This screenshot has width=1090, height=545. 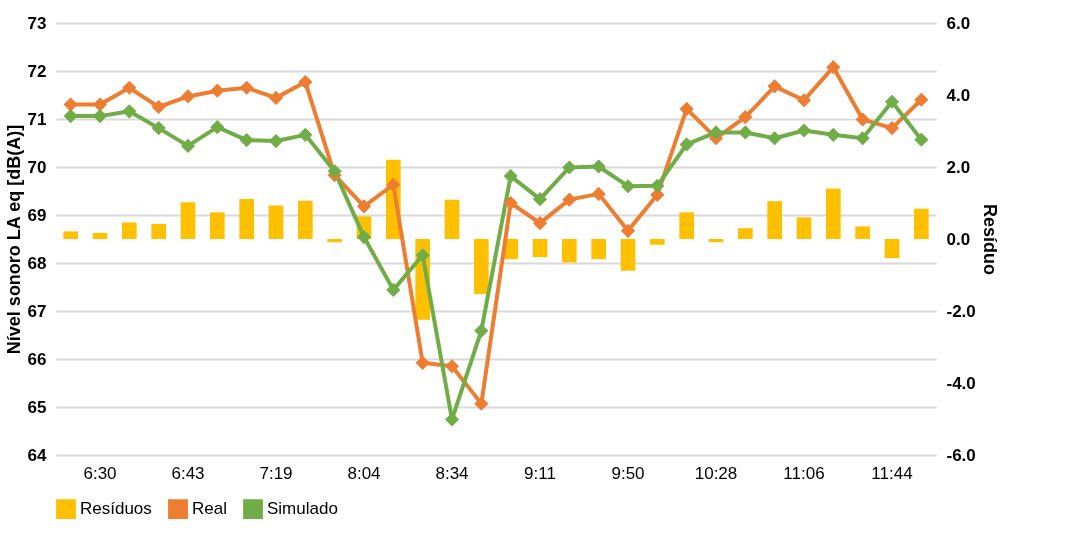 I want to click on y-tick-label: 65, so click(x=37, y=407).